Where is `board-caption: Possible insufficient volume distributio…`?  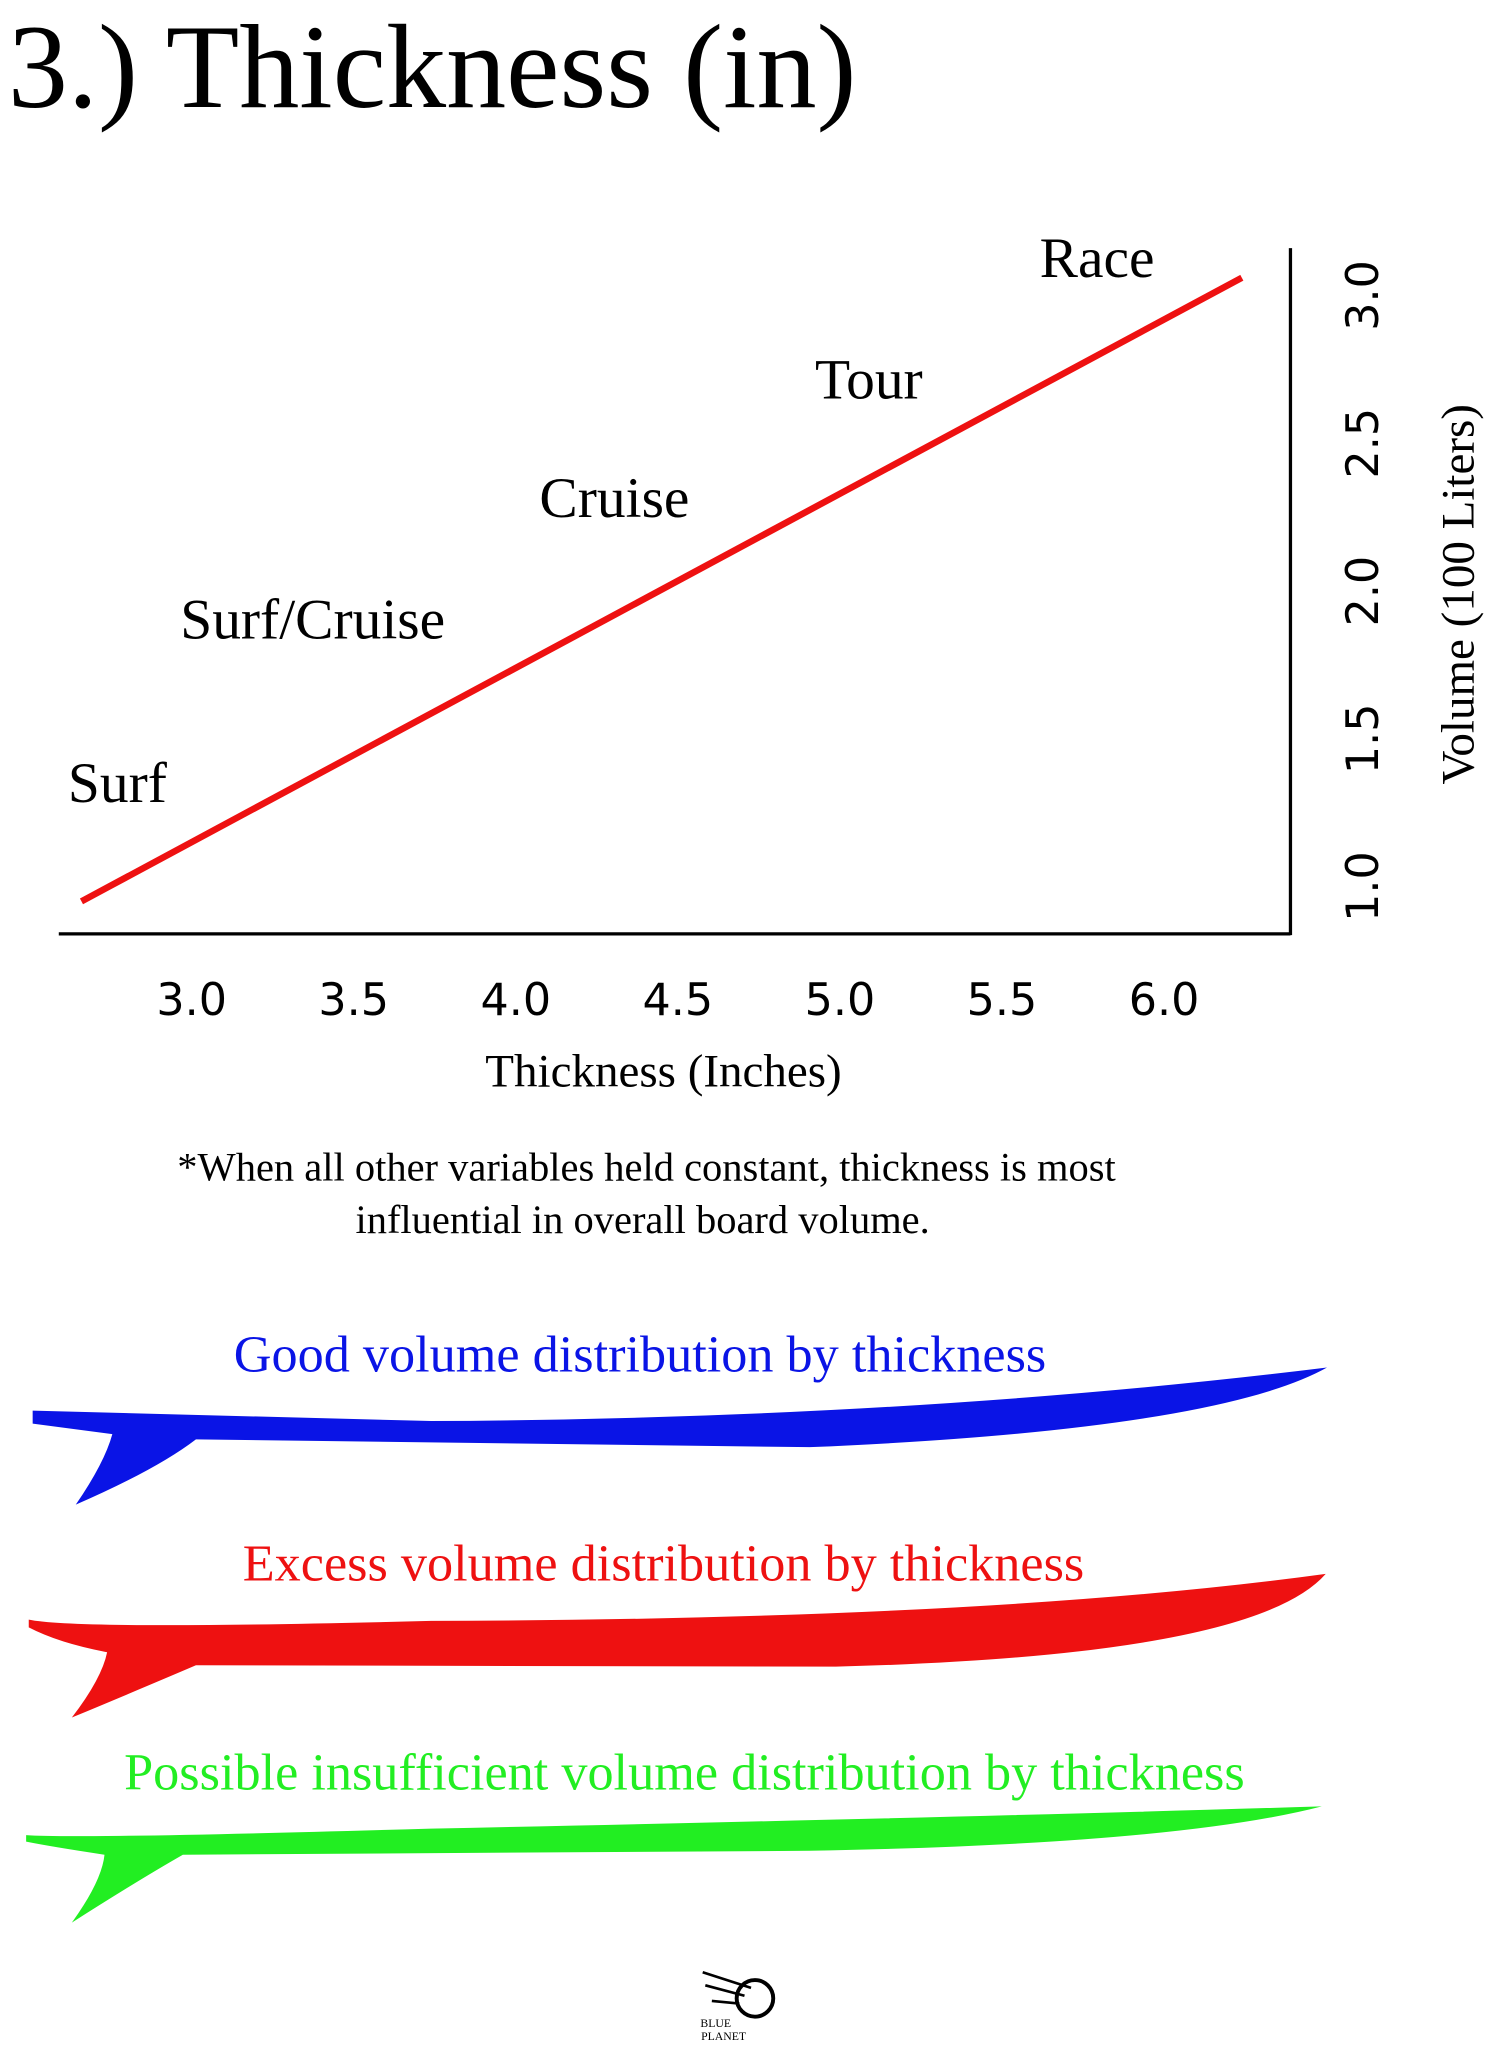 board-caption: Possible insufficient volume distributio… is located at coordinates (684, 1772).